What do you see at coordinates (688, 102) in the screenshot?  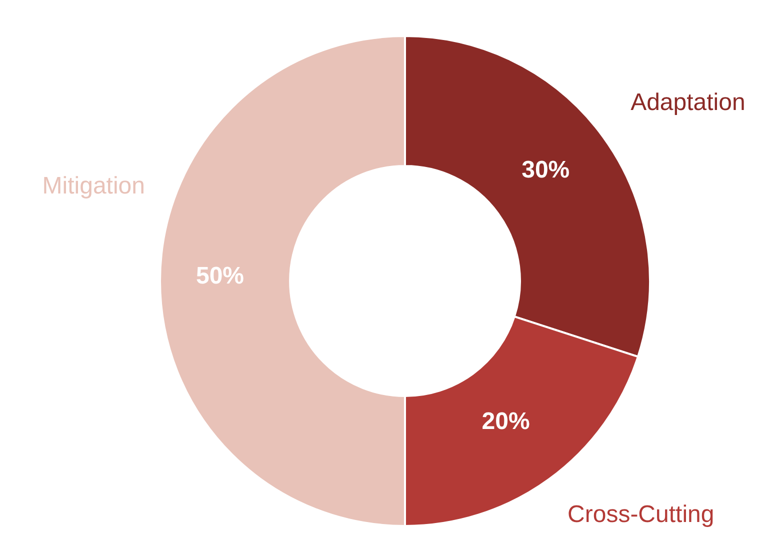 I see `slice-label: Adaptation` at bounding box center [688, 102].